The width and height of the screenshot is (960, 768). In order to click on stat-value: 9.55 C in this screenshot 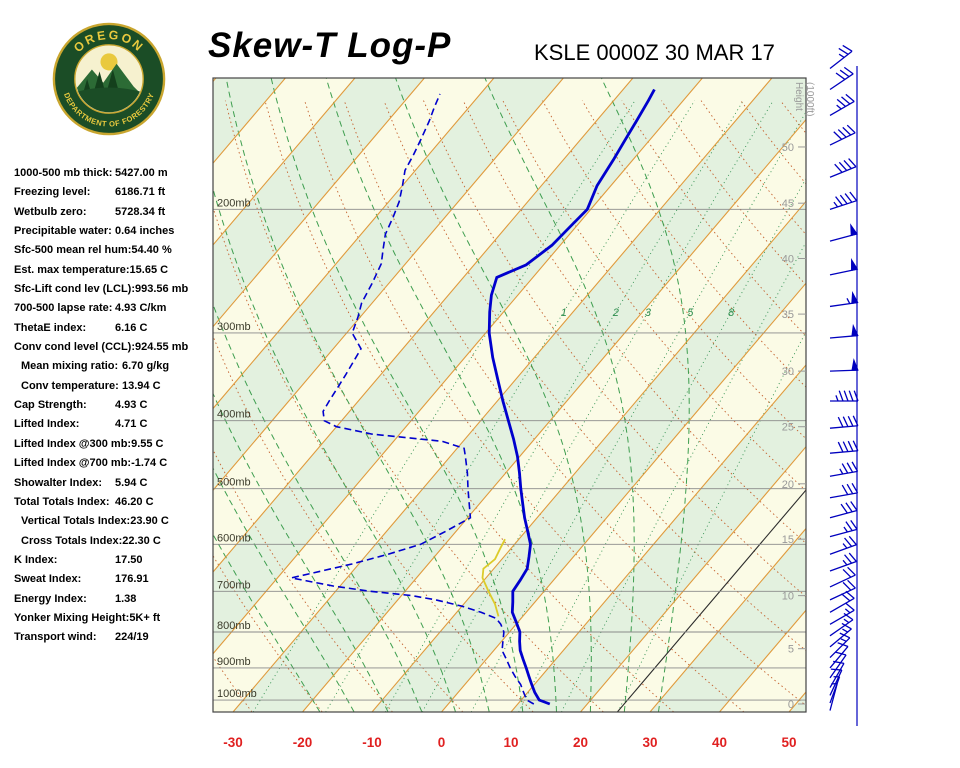, I will do `click(147, 443)`.